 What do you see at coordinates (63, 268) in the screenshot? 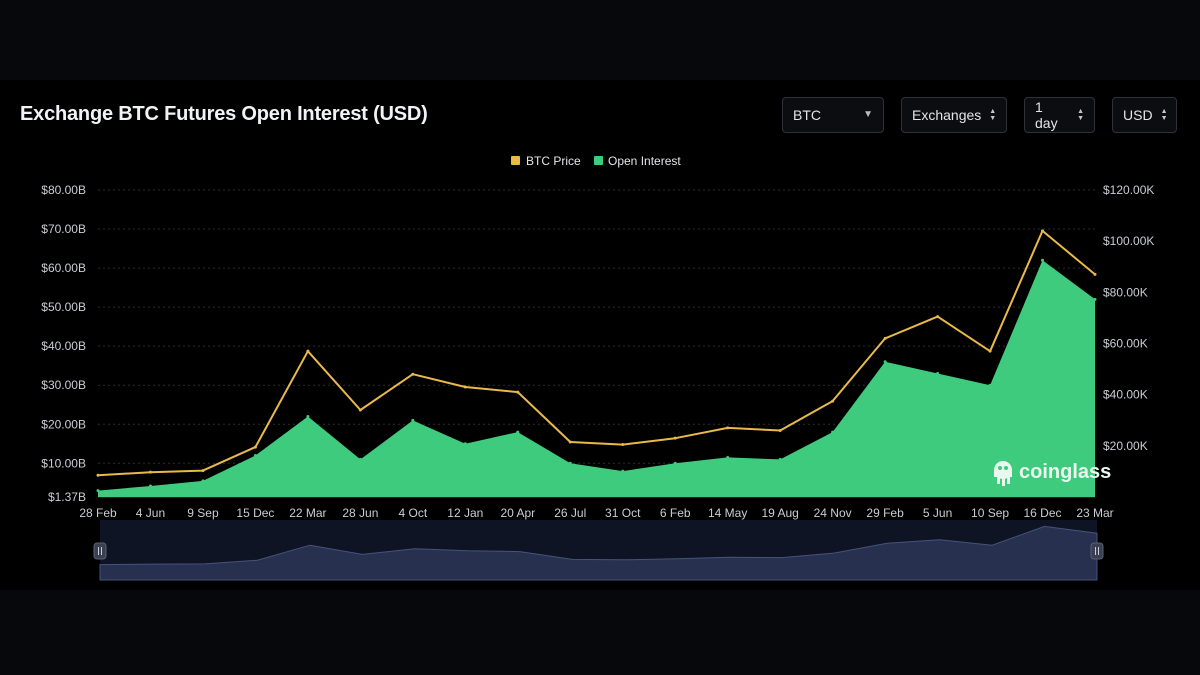
I see `left-axis-tick-label: $60.00B` at bounding box center [63, 268].